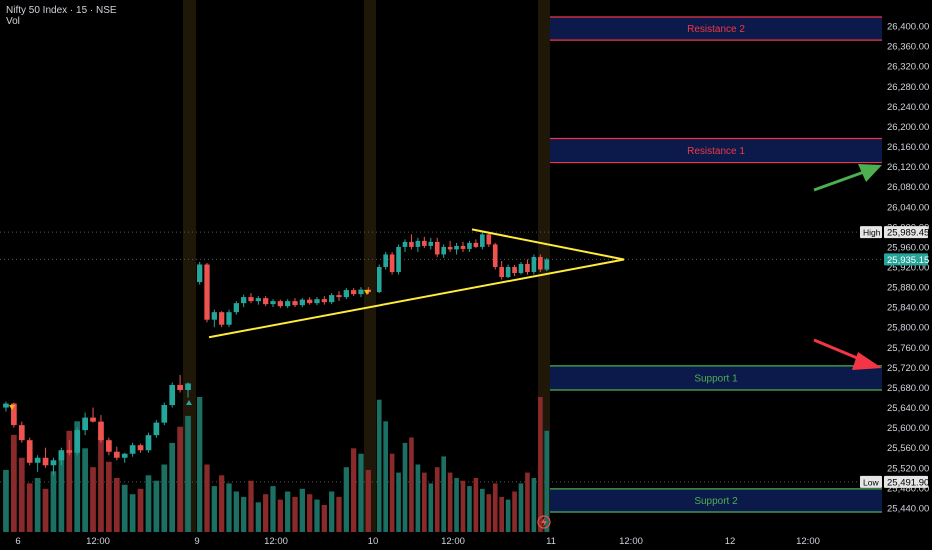 The width and height of the screenshot is (932, 550). I want to click on price-tick-label: 25,600.00, so click(908, 428).